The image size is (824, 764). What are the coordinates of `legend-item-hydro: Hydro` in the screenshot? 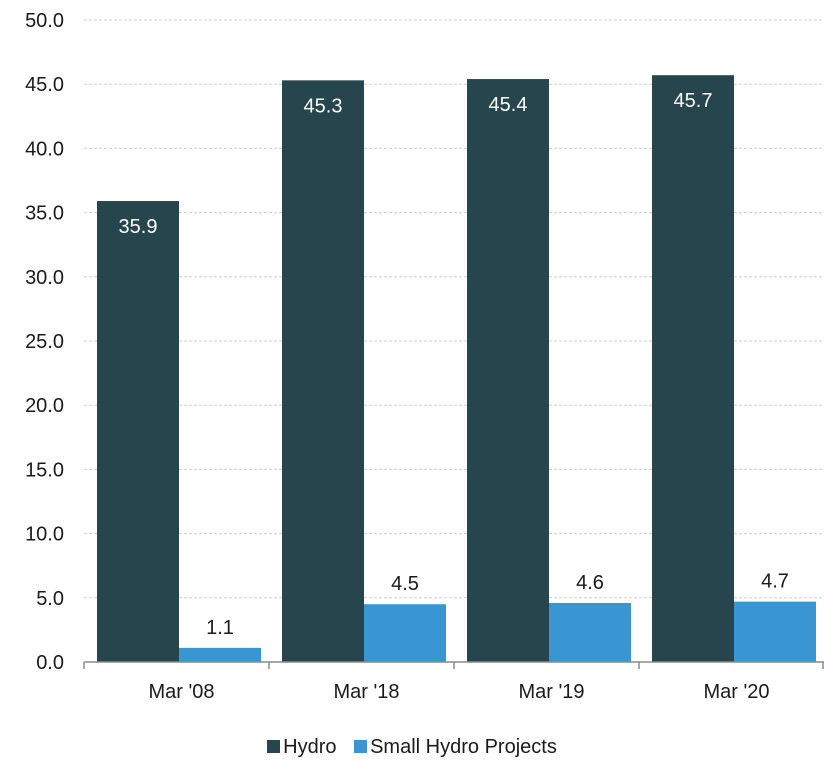 It's located at (302, 747).